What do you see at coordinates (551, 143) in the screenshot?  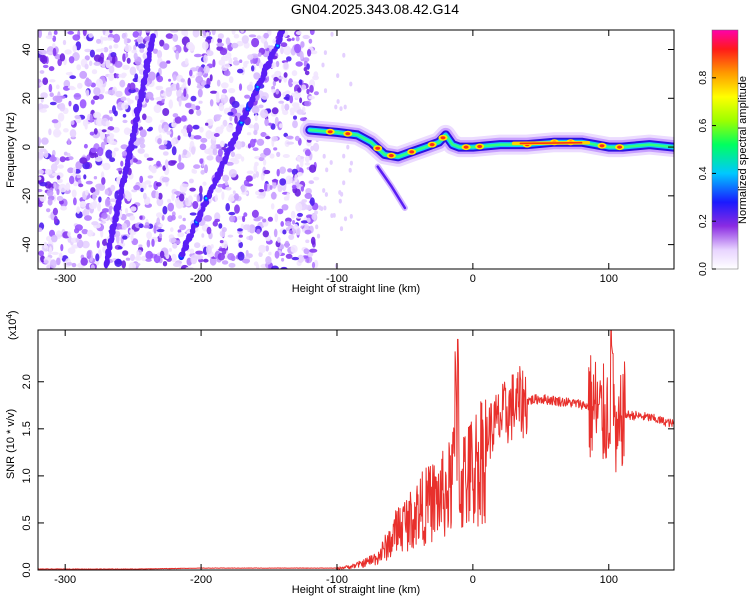 I see `ridge-strong-core` at bounding box center [551, 143].